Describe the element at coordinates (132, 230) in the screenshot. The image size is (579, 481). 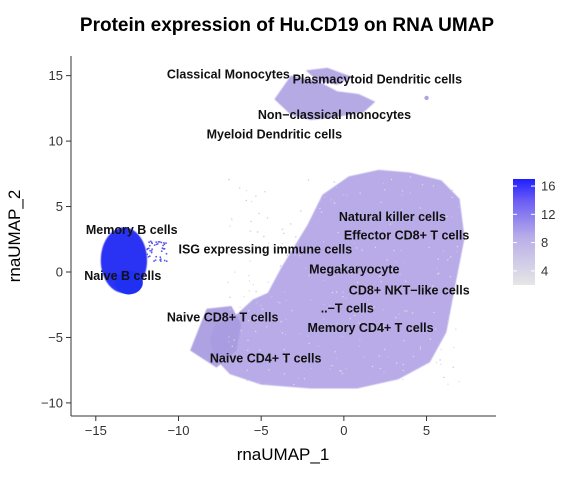
I see `cluster-label: Memory B cells` at that location.